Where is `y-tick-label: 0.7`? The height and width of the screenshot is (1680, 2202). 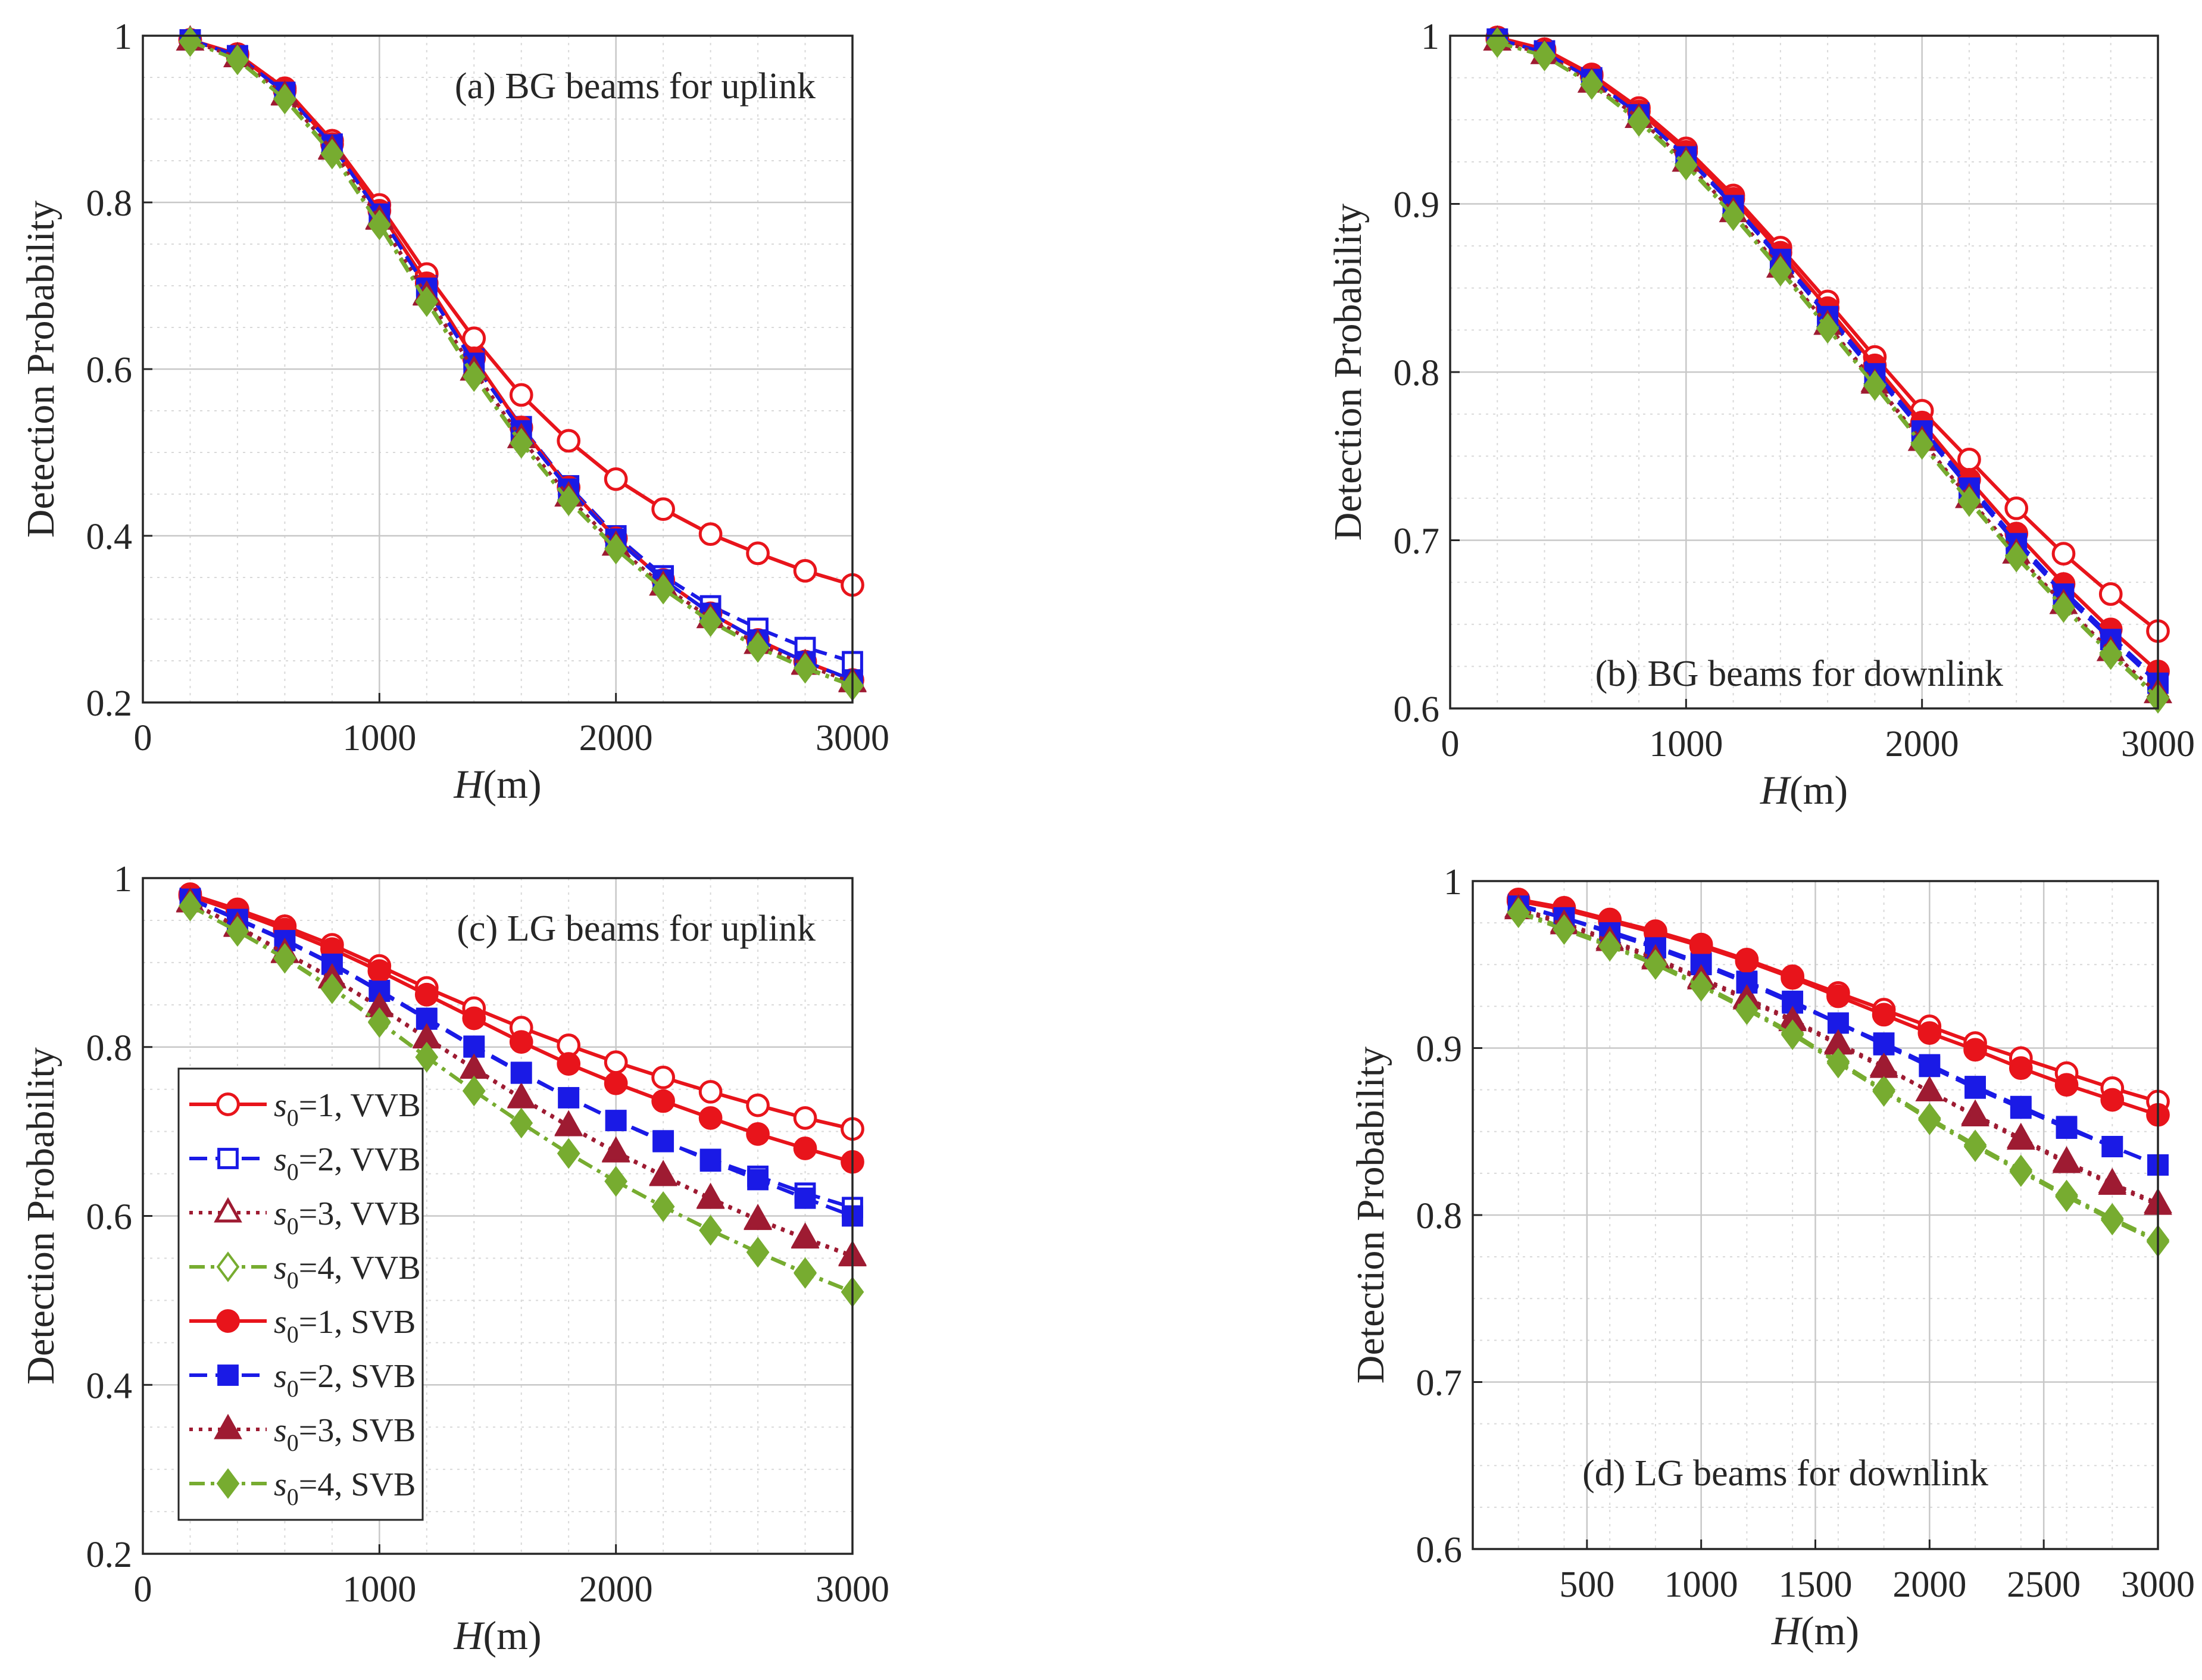 y-tick-label: 0.7 is located at coordinates (1440, 1384).